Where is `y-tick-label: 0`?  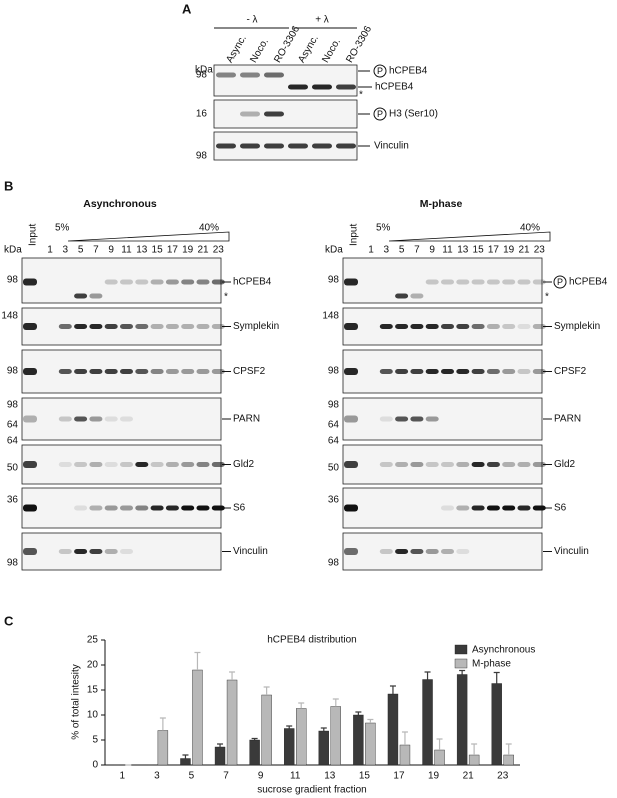
y-tick-label: 0 is located at coordinates (95, 765).